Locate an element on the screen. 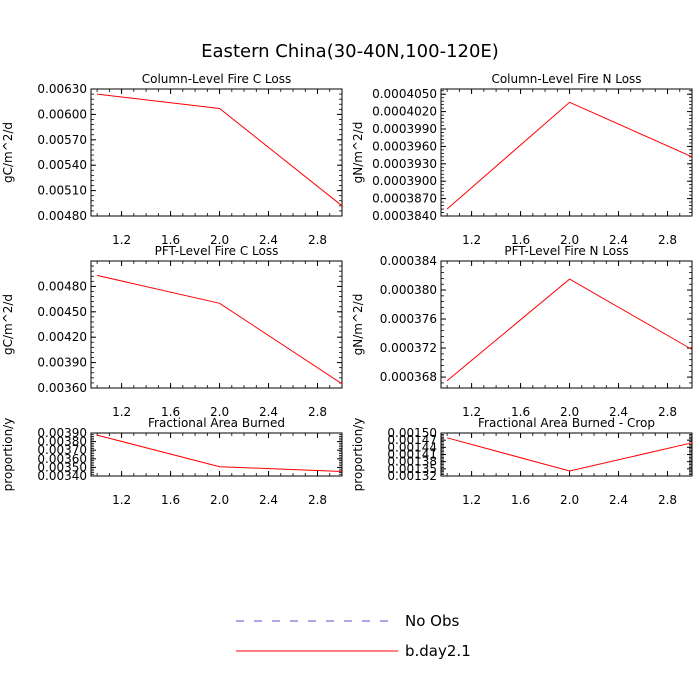 This screenshot has width=700, height=700. y-tick-label: 0.000368 is located at coordinates (408, 377).